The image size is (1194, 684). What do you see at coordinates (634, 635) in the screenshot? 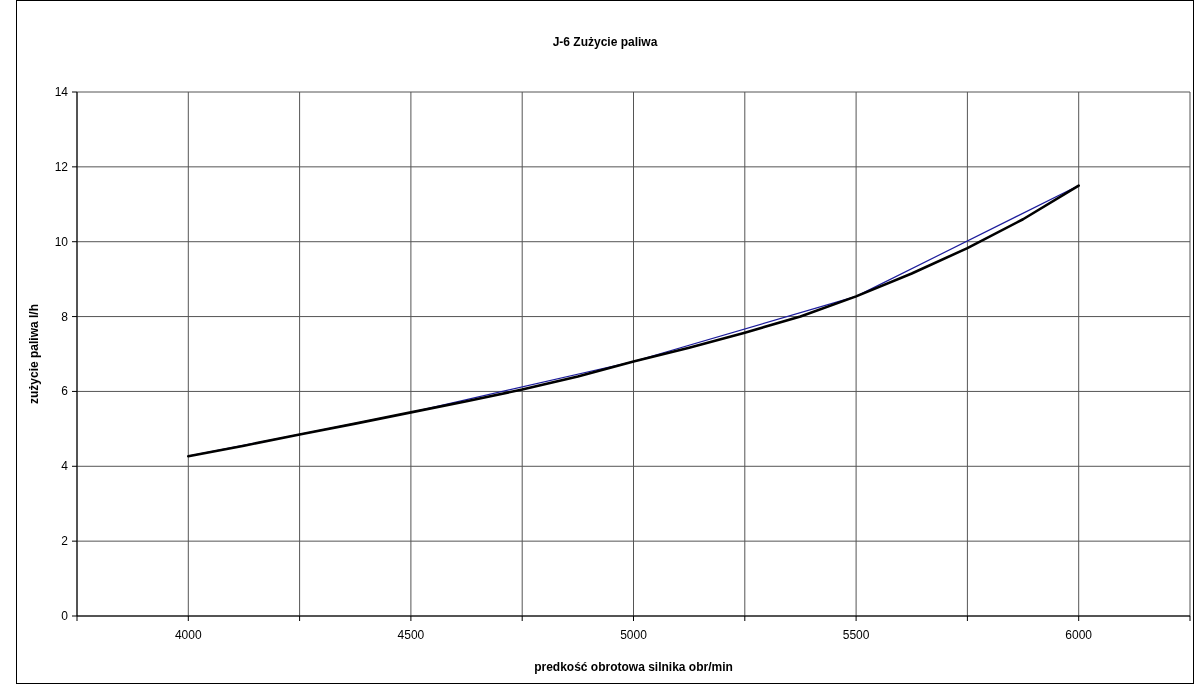
I see `x-tick-label: 5000` at bounding box center [634, 635].